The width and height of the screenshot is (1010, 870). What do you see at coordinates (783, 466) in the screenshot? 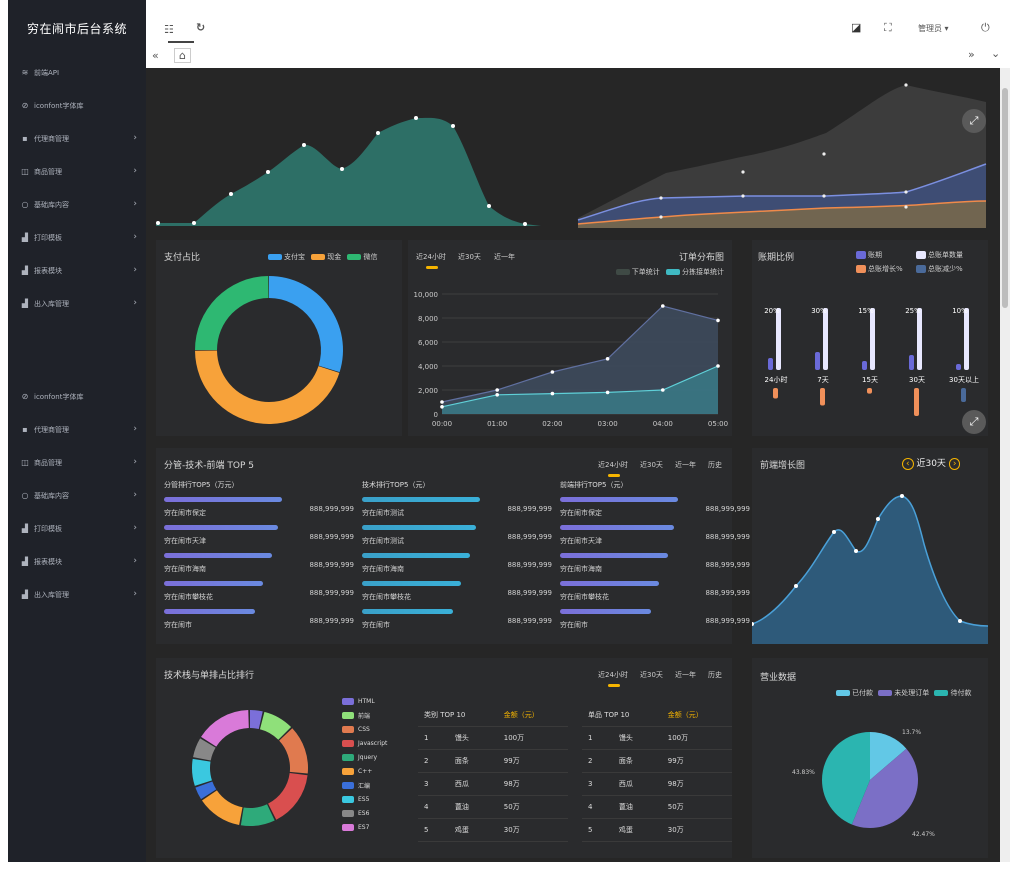
I see `growth-title: 前端增长图` at bounding box center [783, 466].